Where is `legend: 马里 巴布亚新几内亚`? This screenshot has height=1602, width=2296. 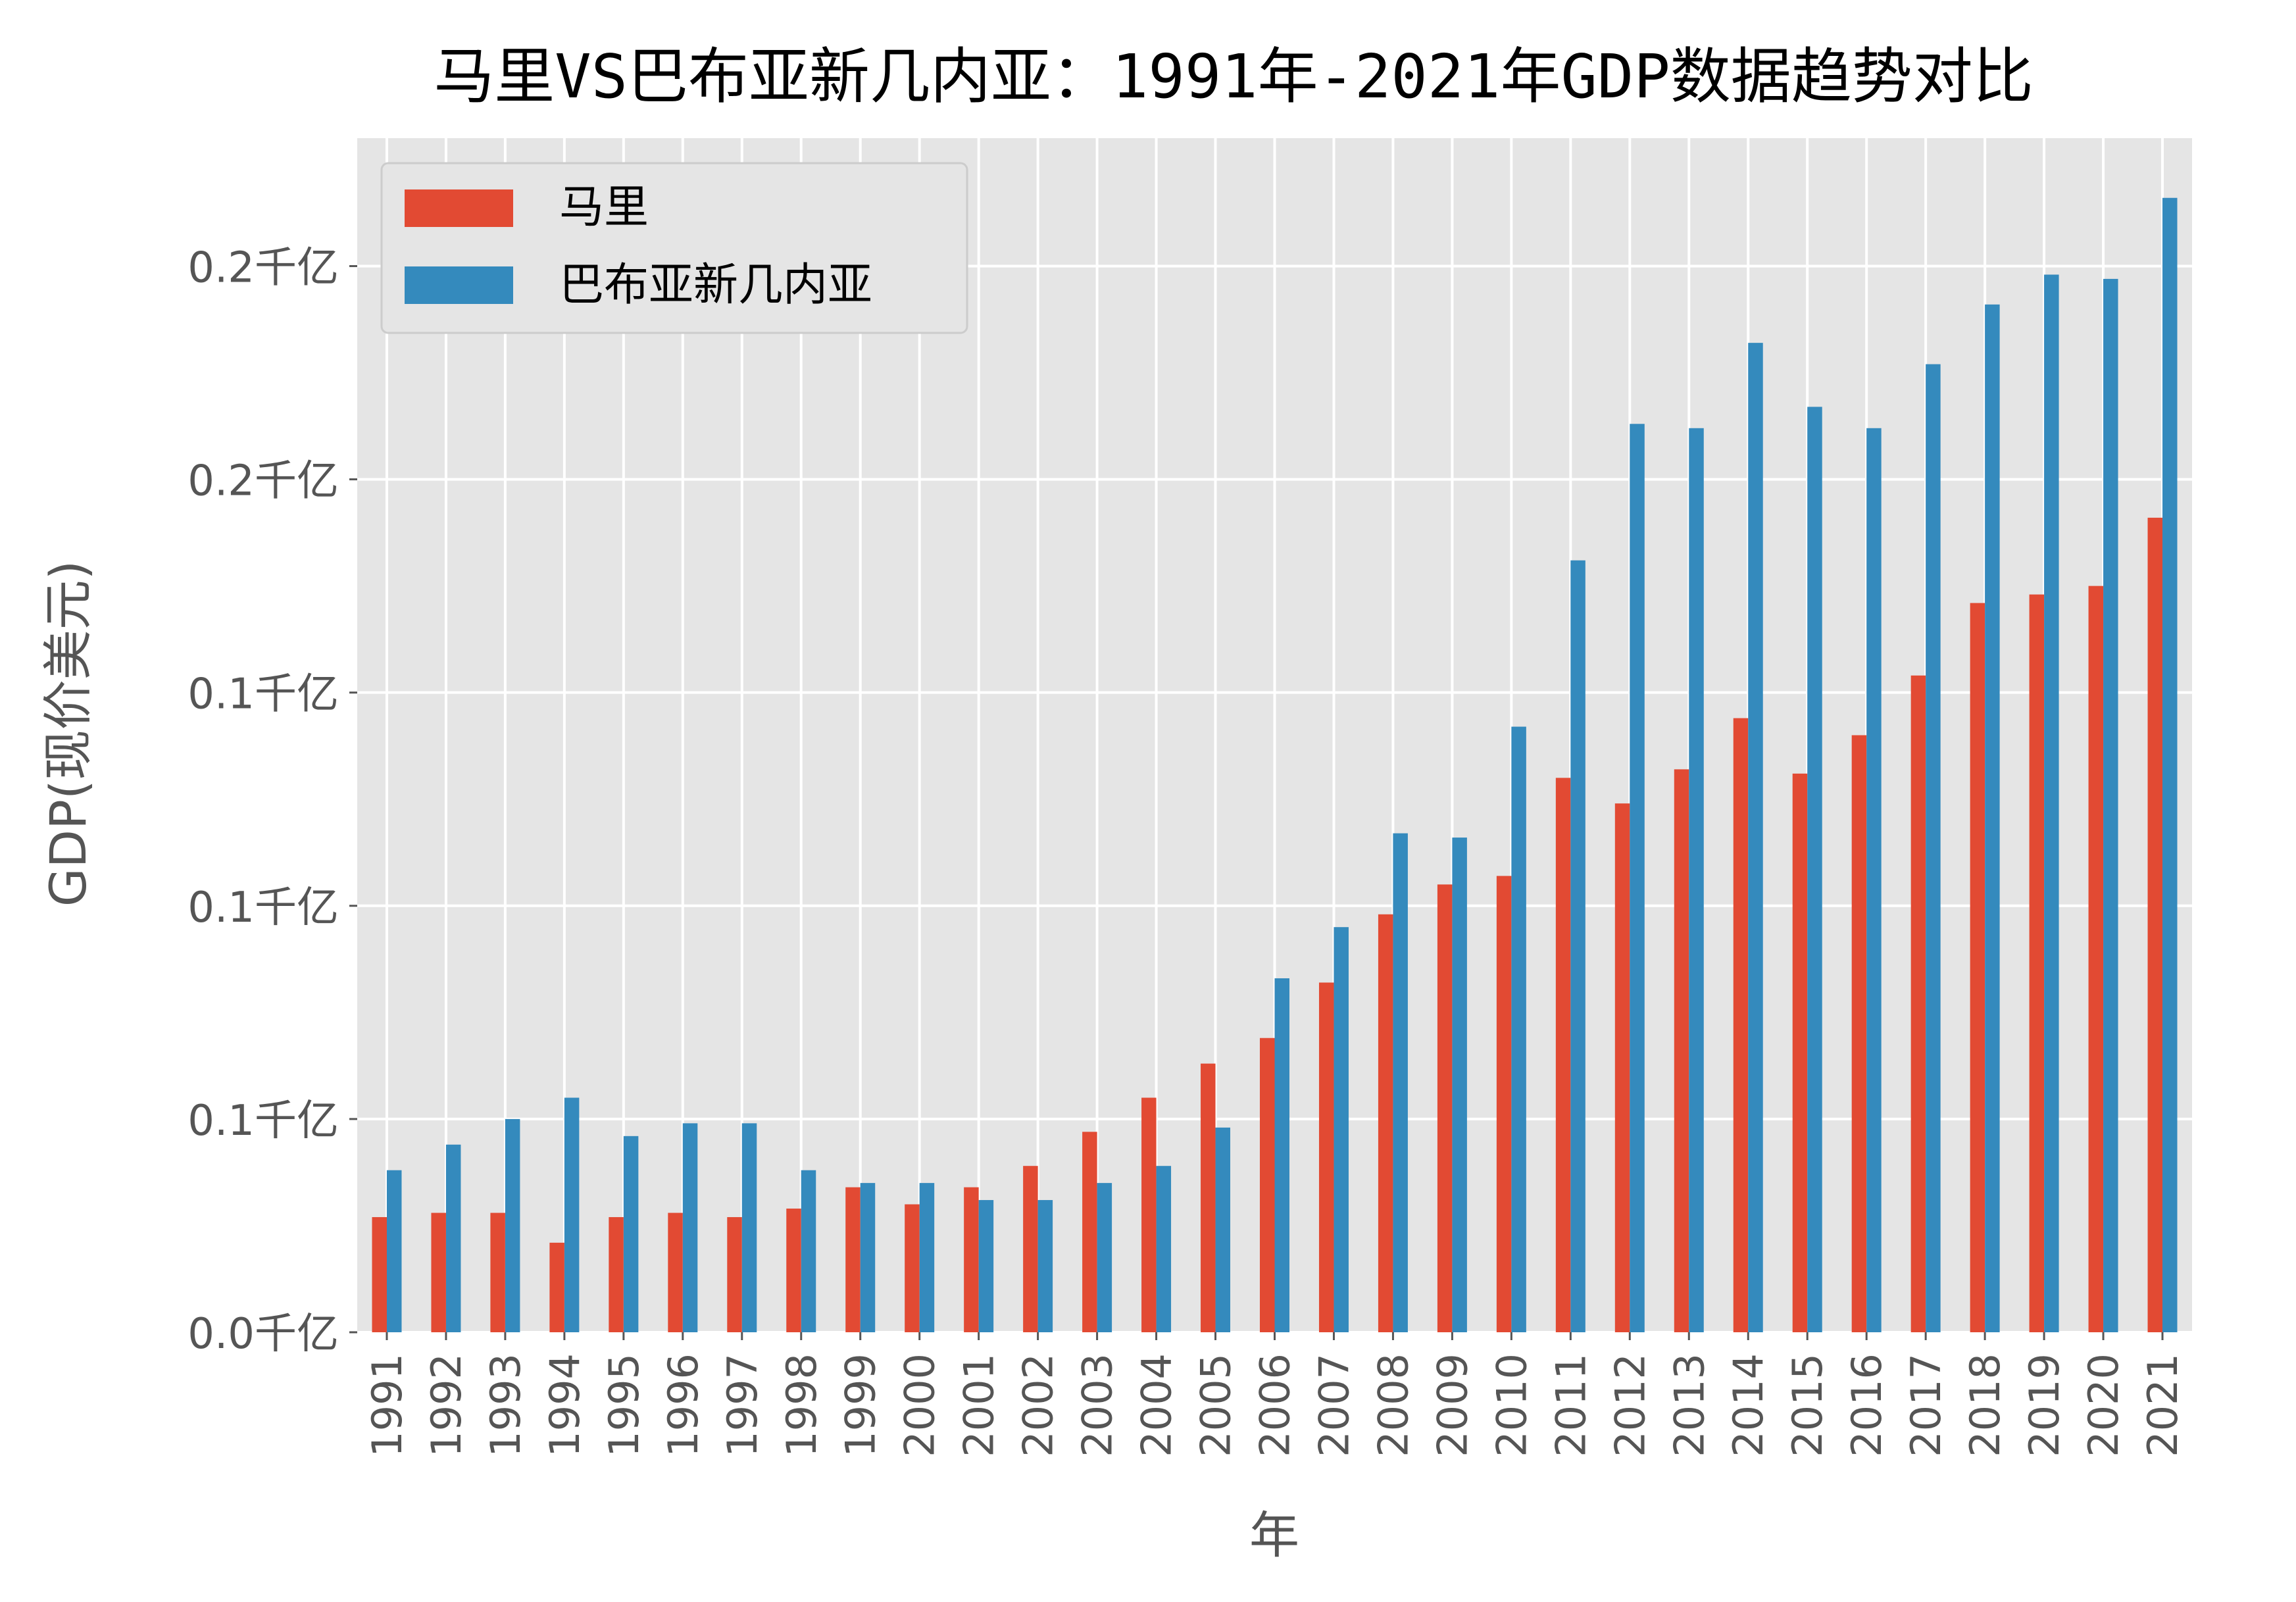
legend: 马里 巴布亚新几内亚 is located at coordinates (674, 248).